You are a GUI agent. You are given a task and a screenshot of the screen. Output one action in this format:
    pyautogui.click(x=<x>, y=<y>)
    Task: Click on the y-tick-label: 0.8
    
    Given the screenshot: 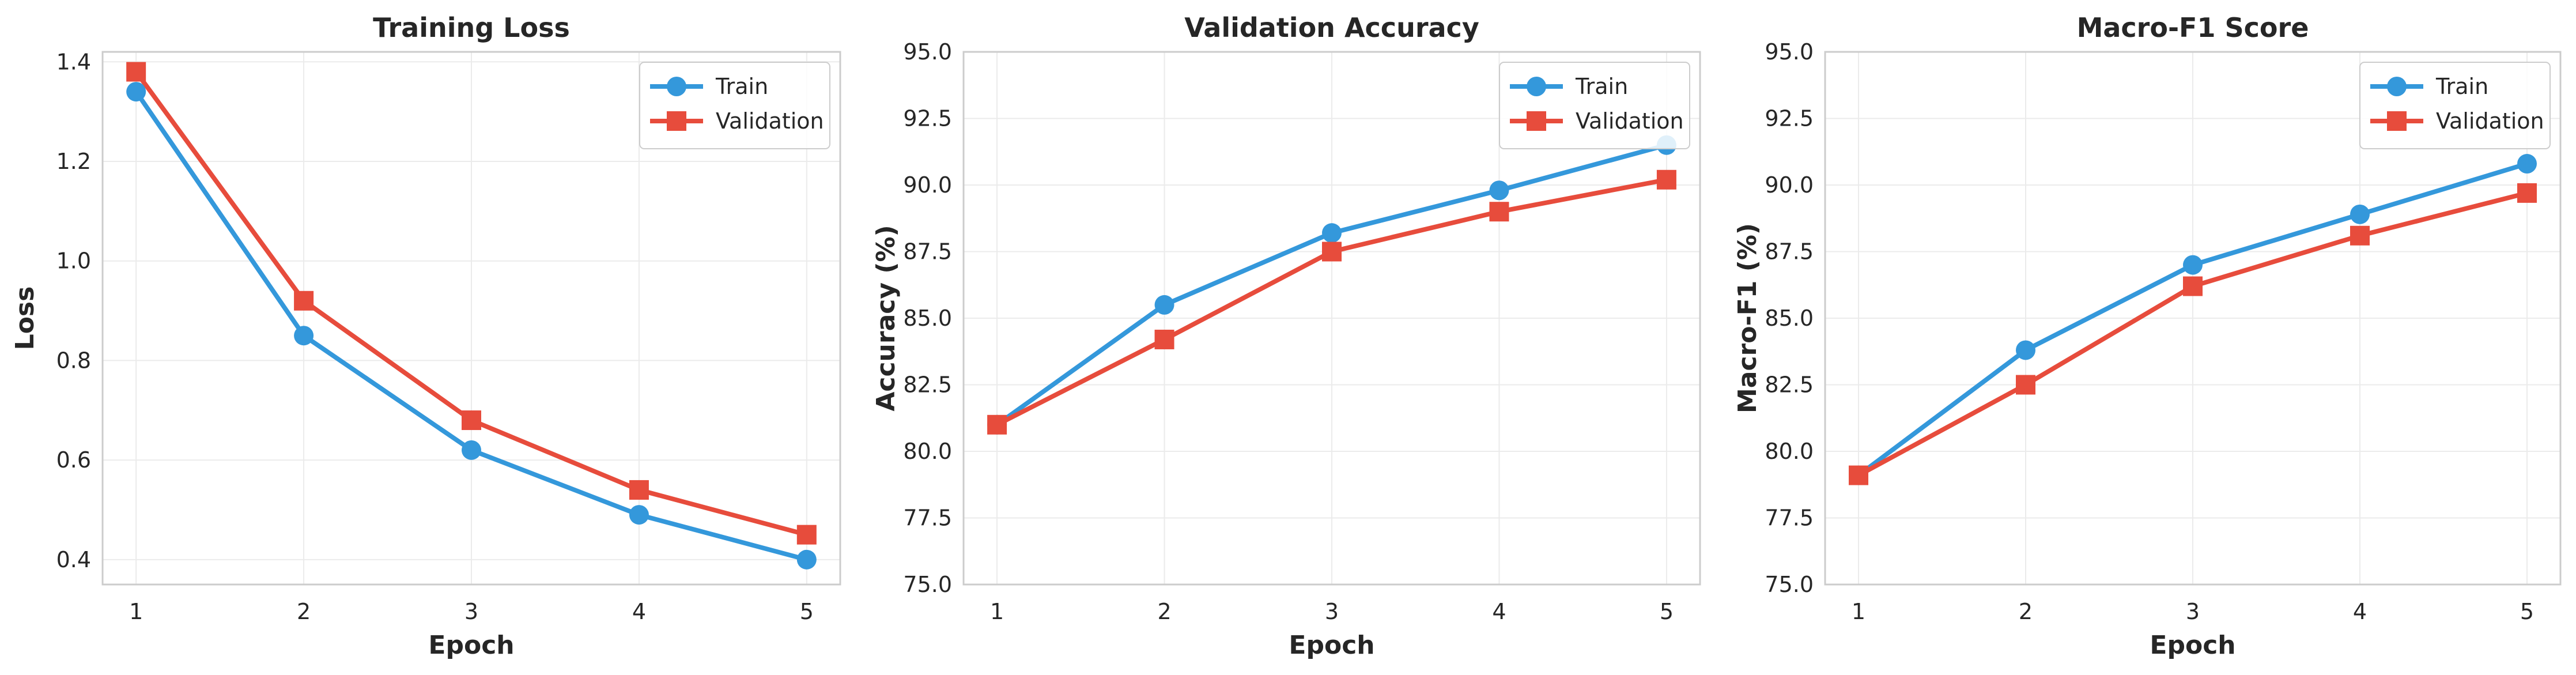 What is the action you would take?
    pyautogui.click(x=73, y=360)
    